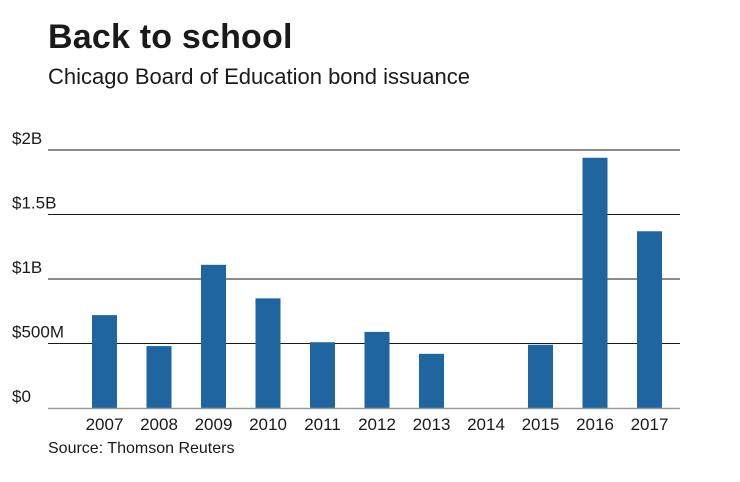  Describe the element at coordinates (541, 424) in the screenshot. I see `x-tick-label: 2015` at that location.